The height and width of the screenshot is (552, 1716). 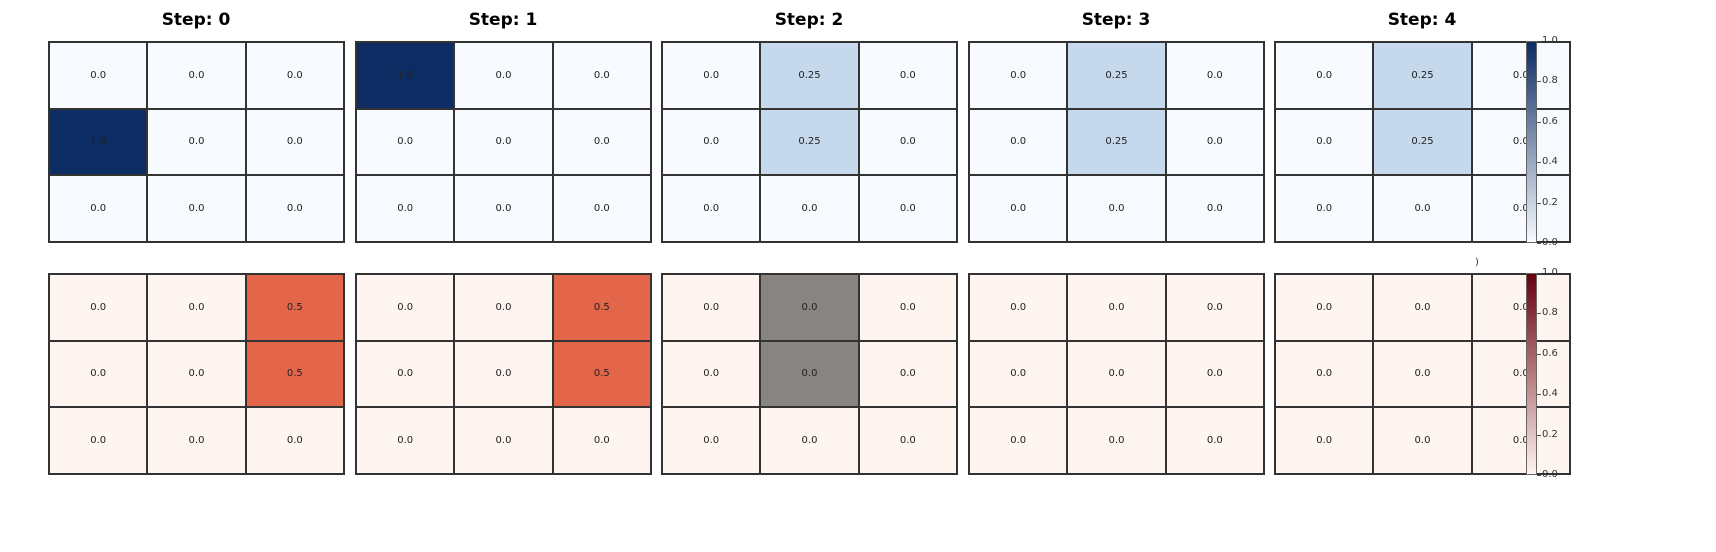 I want to click on bottom-cell-step1-r2-c0: 0.0, so click(x=405, y=440).